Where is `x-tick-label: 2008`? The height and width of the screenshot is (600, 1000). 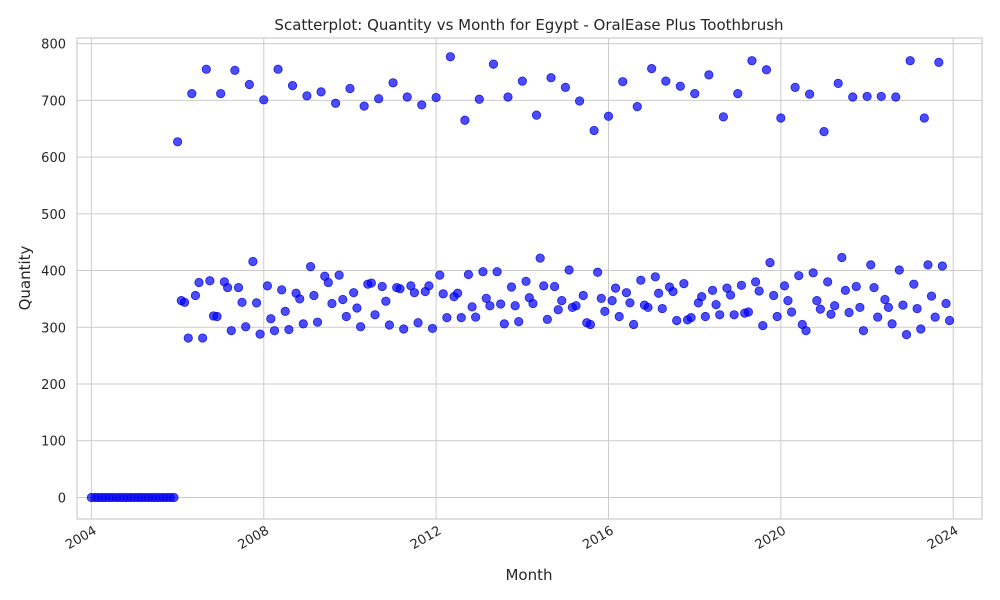 x-tick-label: 2008 is located at coordinates (254, 538).